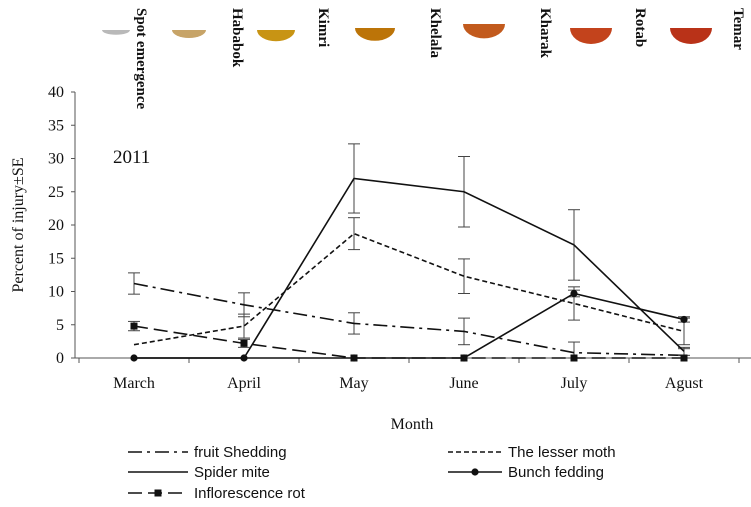 The height and width of the screenshot is (507, 751). I want to click on x-tick-label: June, so click(463, 383).